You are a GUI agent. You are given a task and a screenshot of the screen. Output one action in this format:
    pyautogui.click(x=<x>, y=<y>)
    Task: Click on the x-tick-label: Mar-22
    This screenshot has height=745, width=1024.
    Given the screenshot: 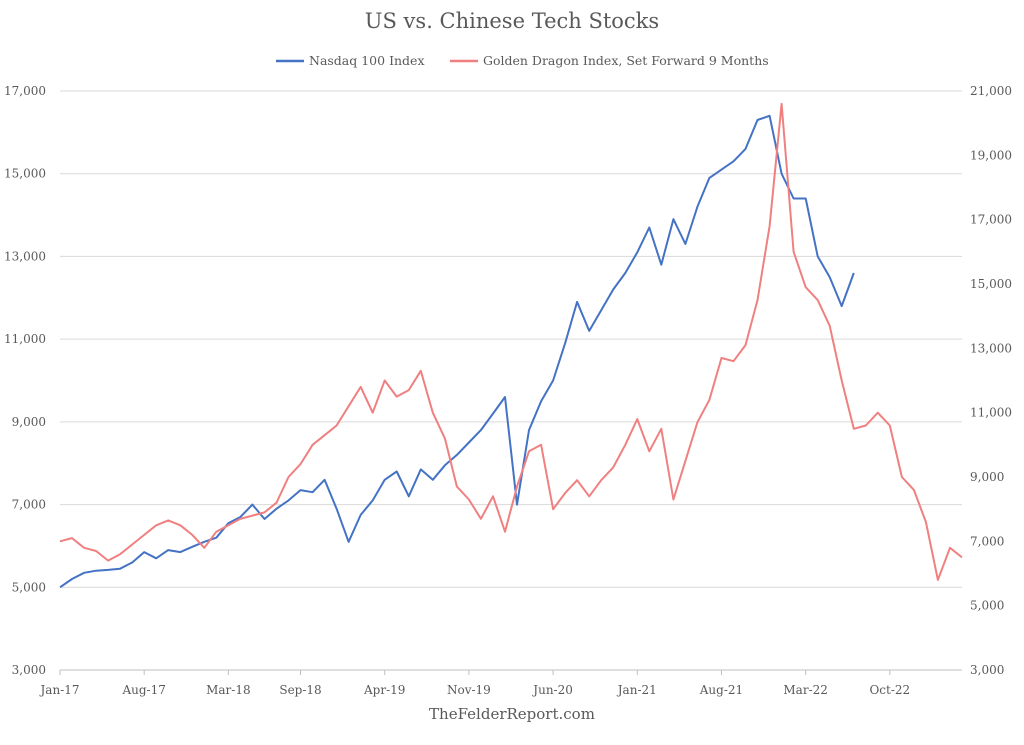 What is the action you would take?
    pyautogui.click(x=805, y=690)
    